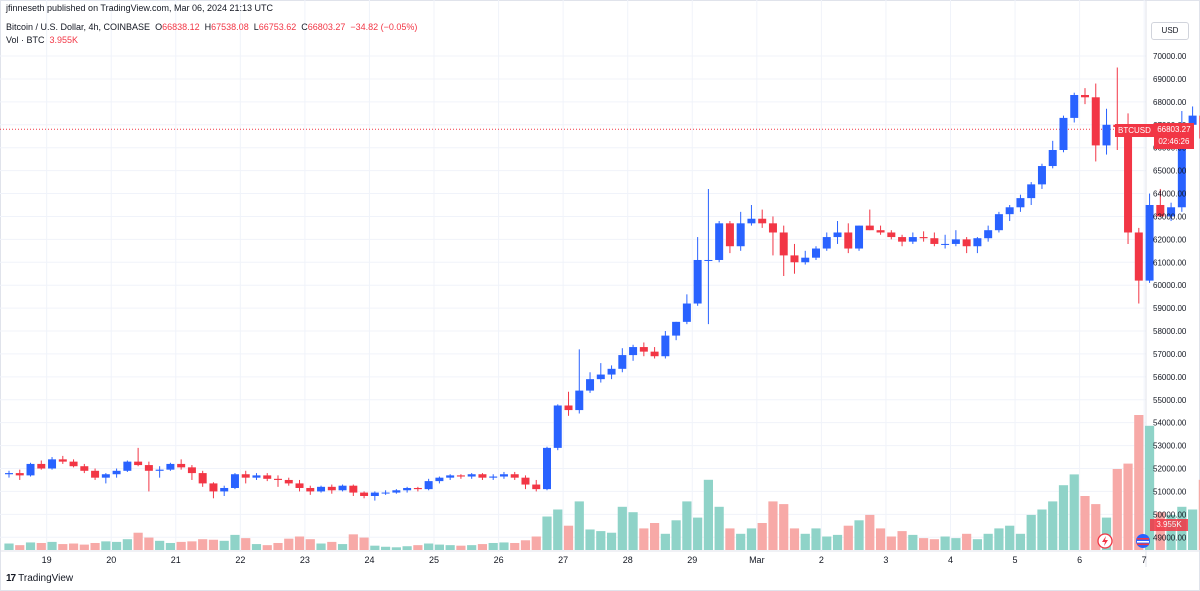 The width and height of the screenshot is (1200, 591). What do you see at coordinates (1170, 79) in the screenshot?
I see `y-tick-label: 69000.00` at bounding box center [1170, 79].